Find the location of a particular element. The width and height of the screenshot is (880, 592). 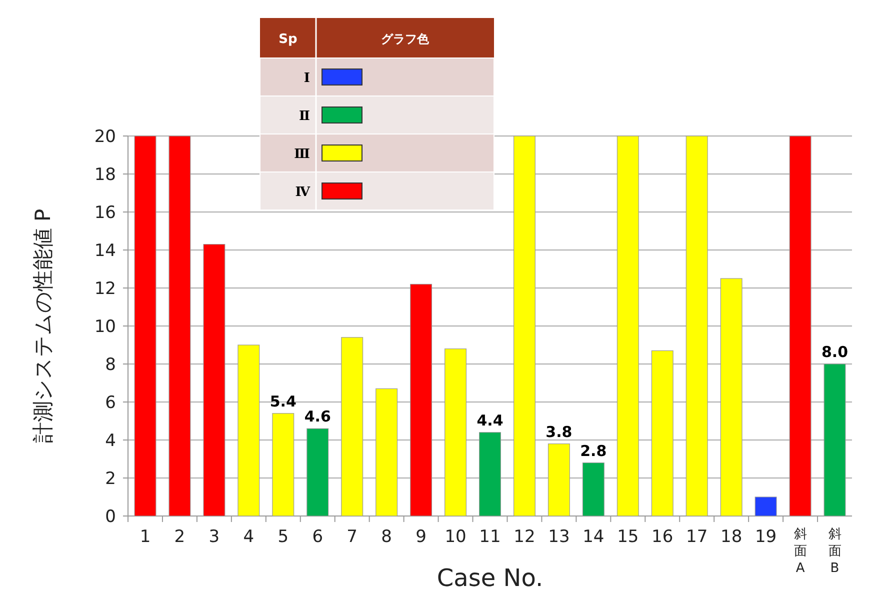

y-tick-label: 14 is located at coordinates (105, 251).